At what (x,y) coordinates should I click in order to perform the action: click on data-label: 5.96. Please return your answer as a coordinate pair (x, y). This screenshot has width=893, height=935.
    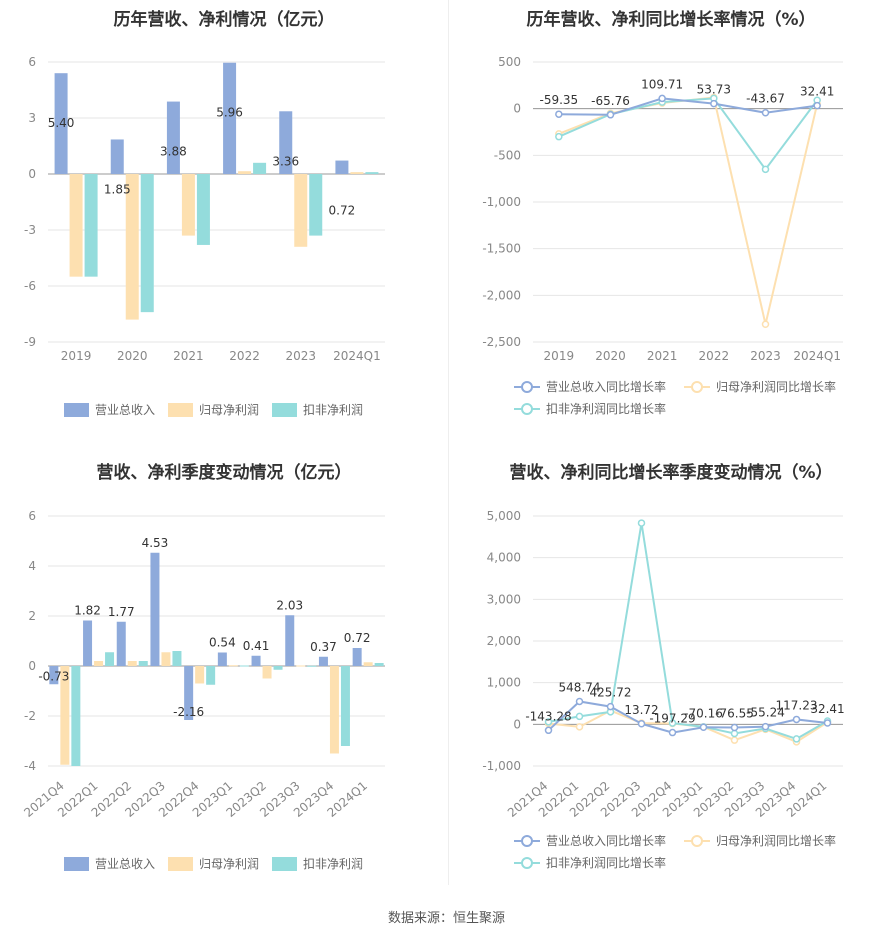
    Looking at the image, I should click on (229, 113).